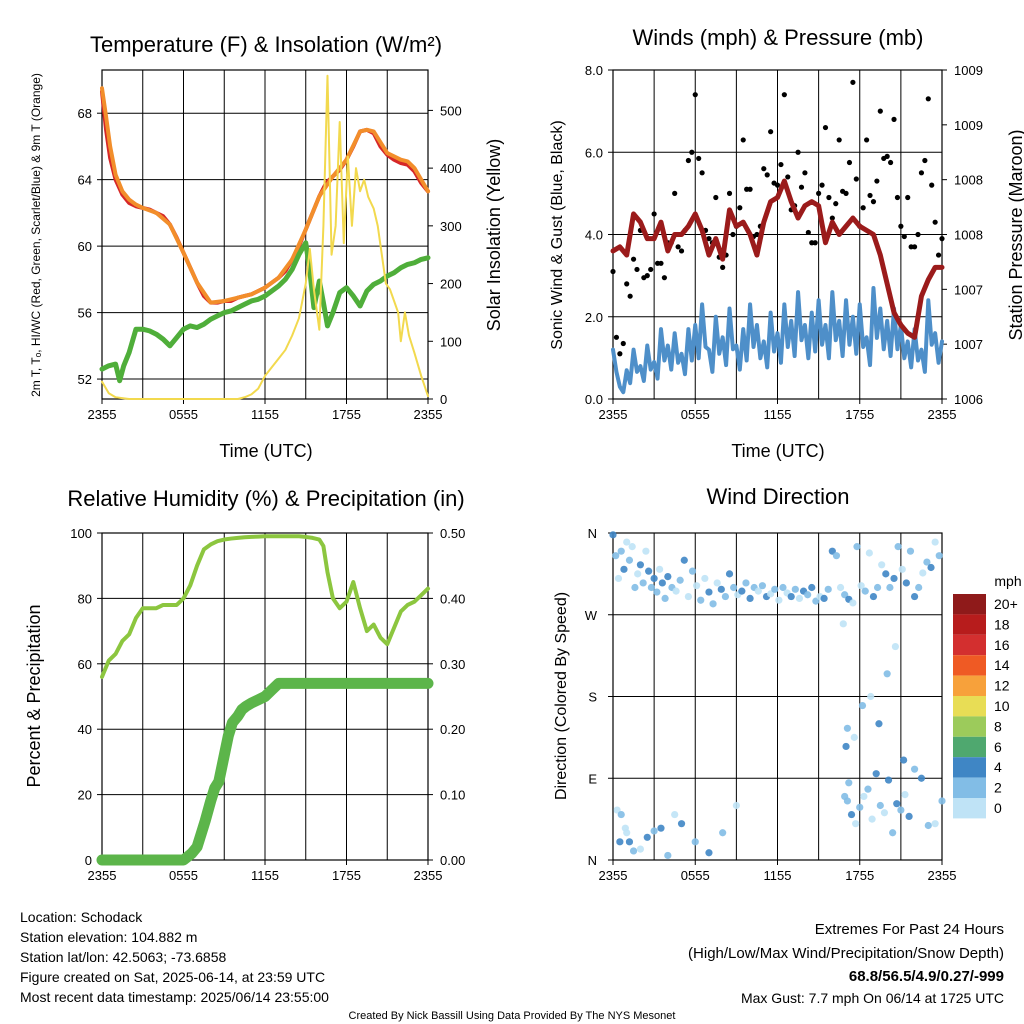  What do you see at coordinates (451, 226) in the screenshot?
I see `y-right-tick-label: 300` at bounding box center [451, 226].